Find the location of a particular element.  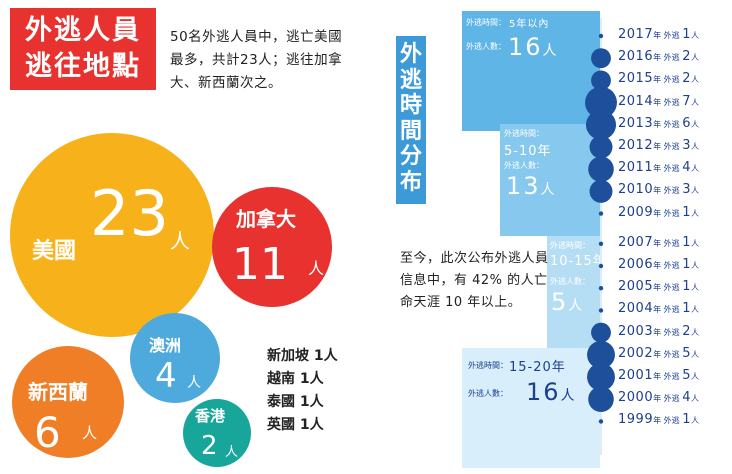

year-row: 2007年 外逃 1人 is located at coordinates (658, 242).